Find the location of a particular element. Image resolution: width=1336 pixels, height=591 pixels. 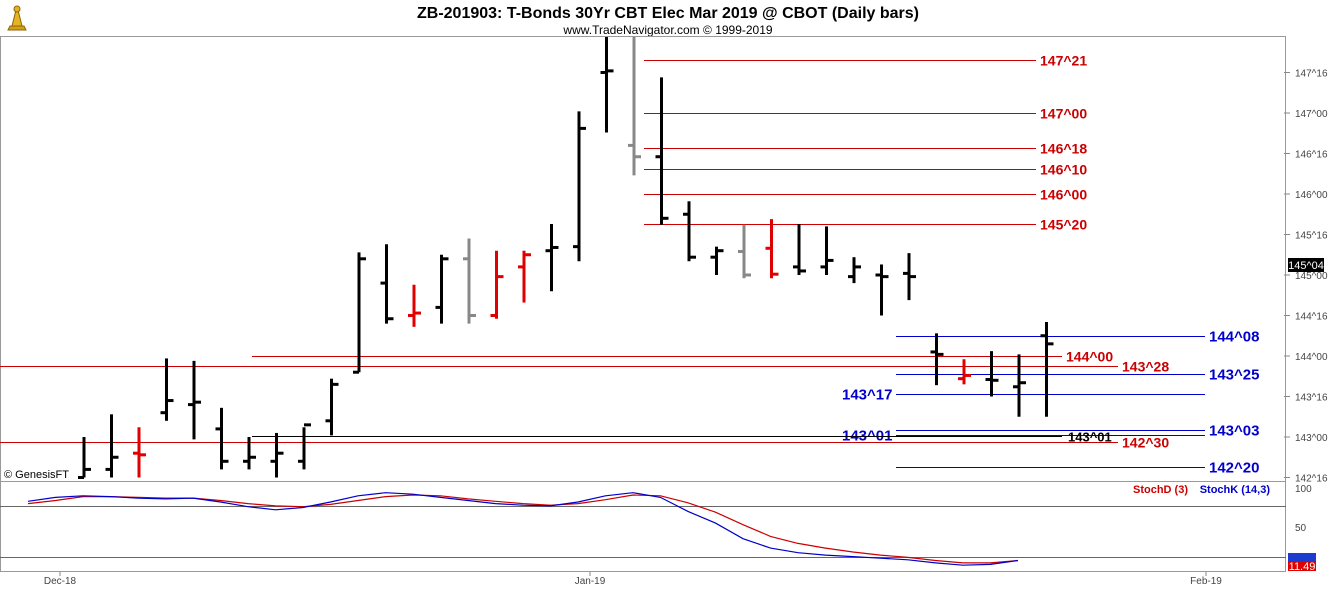

level-label: 143^03 is located at coordinates (1234, 431).